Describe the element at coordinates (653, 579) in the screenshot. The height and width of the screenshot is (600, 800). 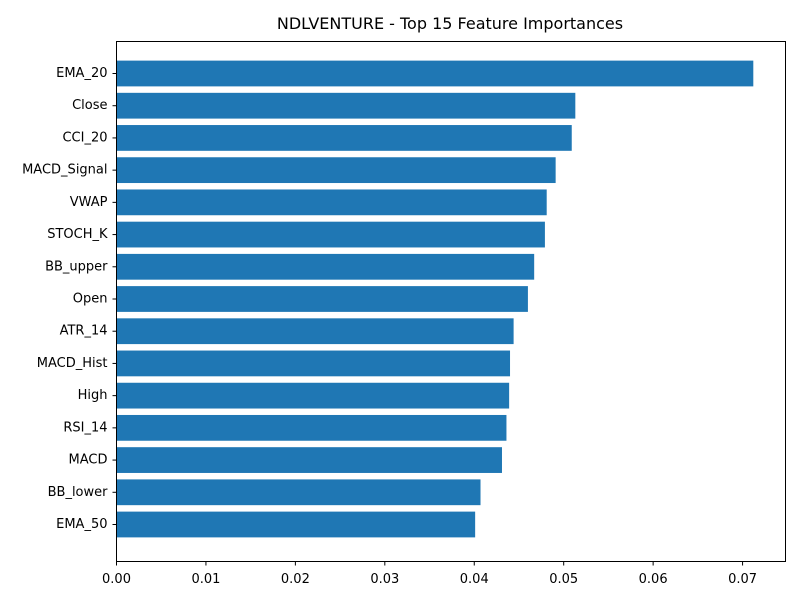
I see `x-tick-label: 0.06` at that location.